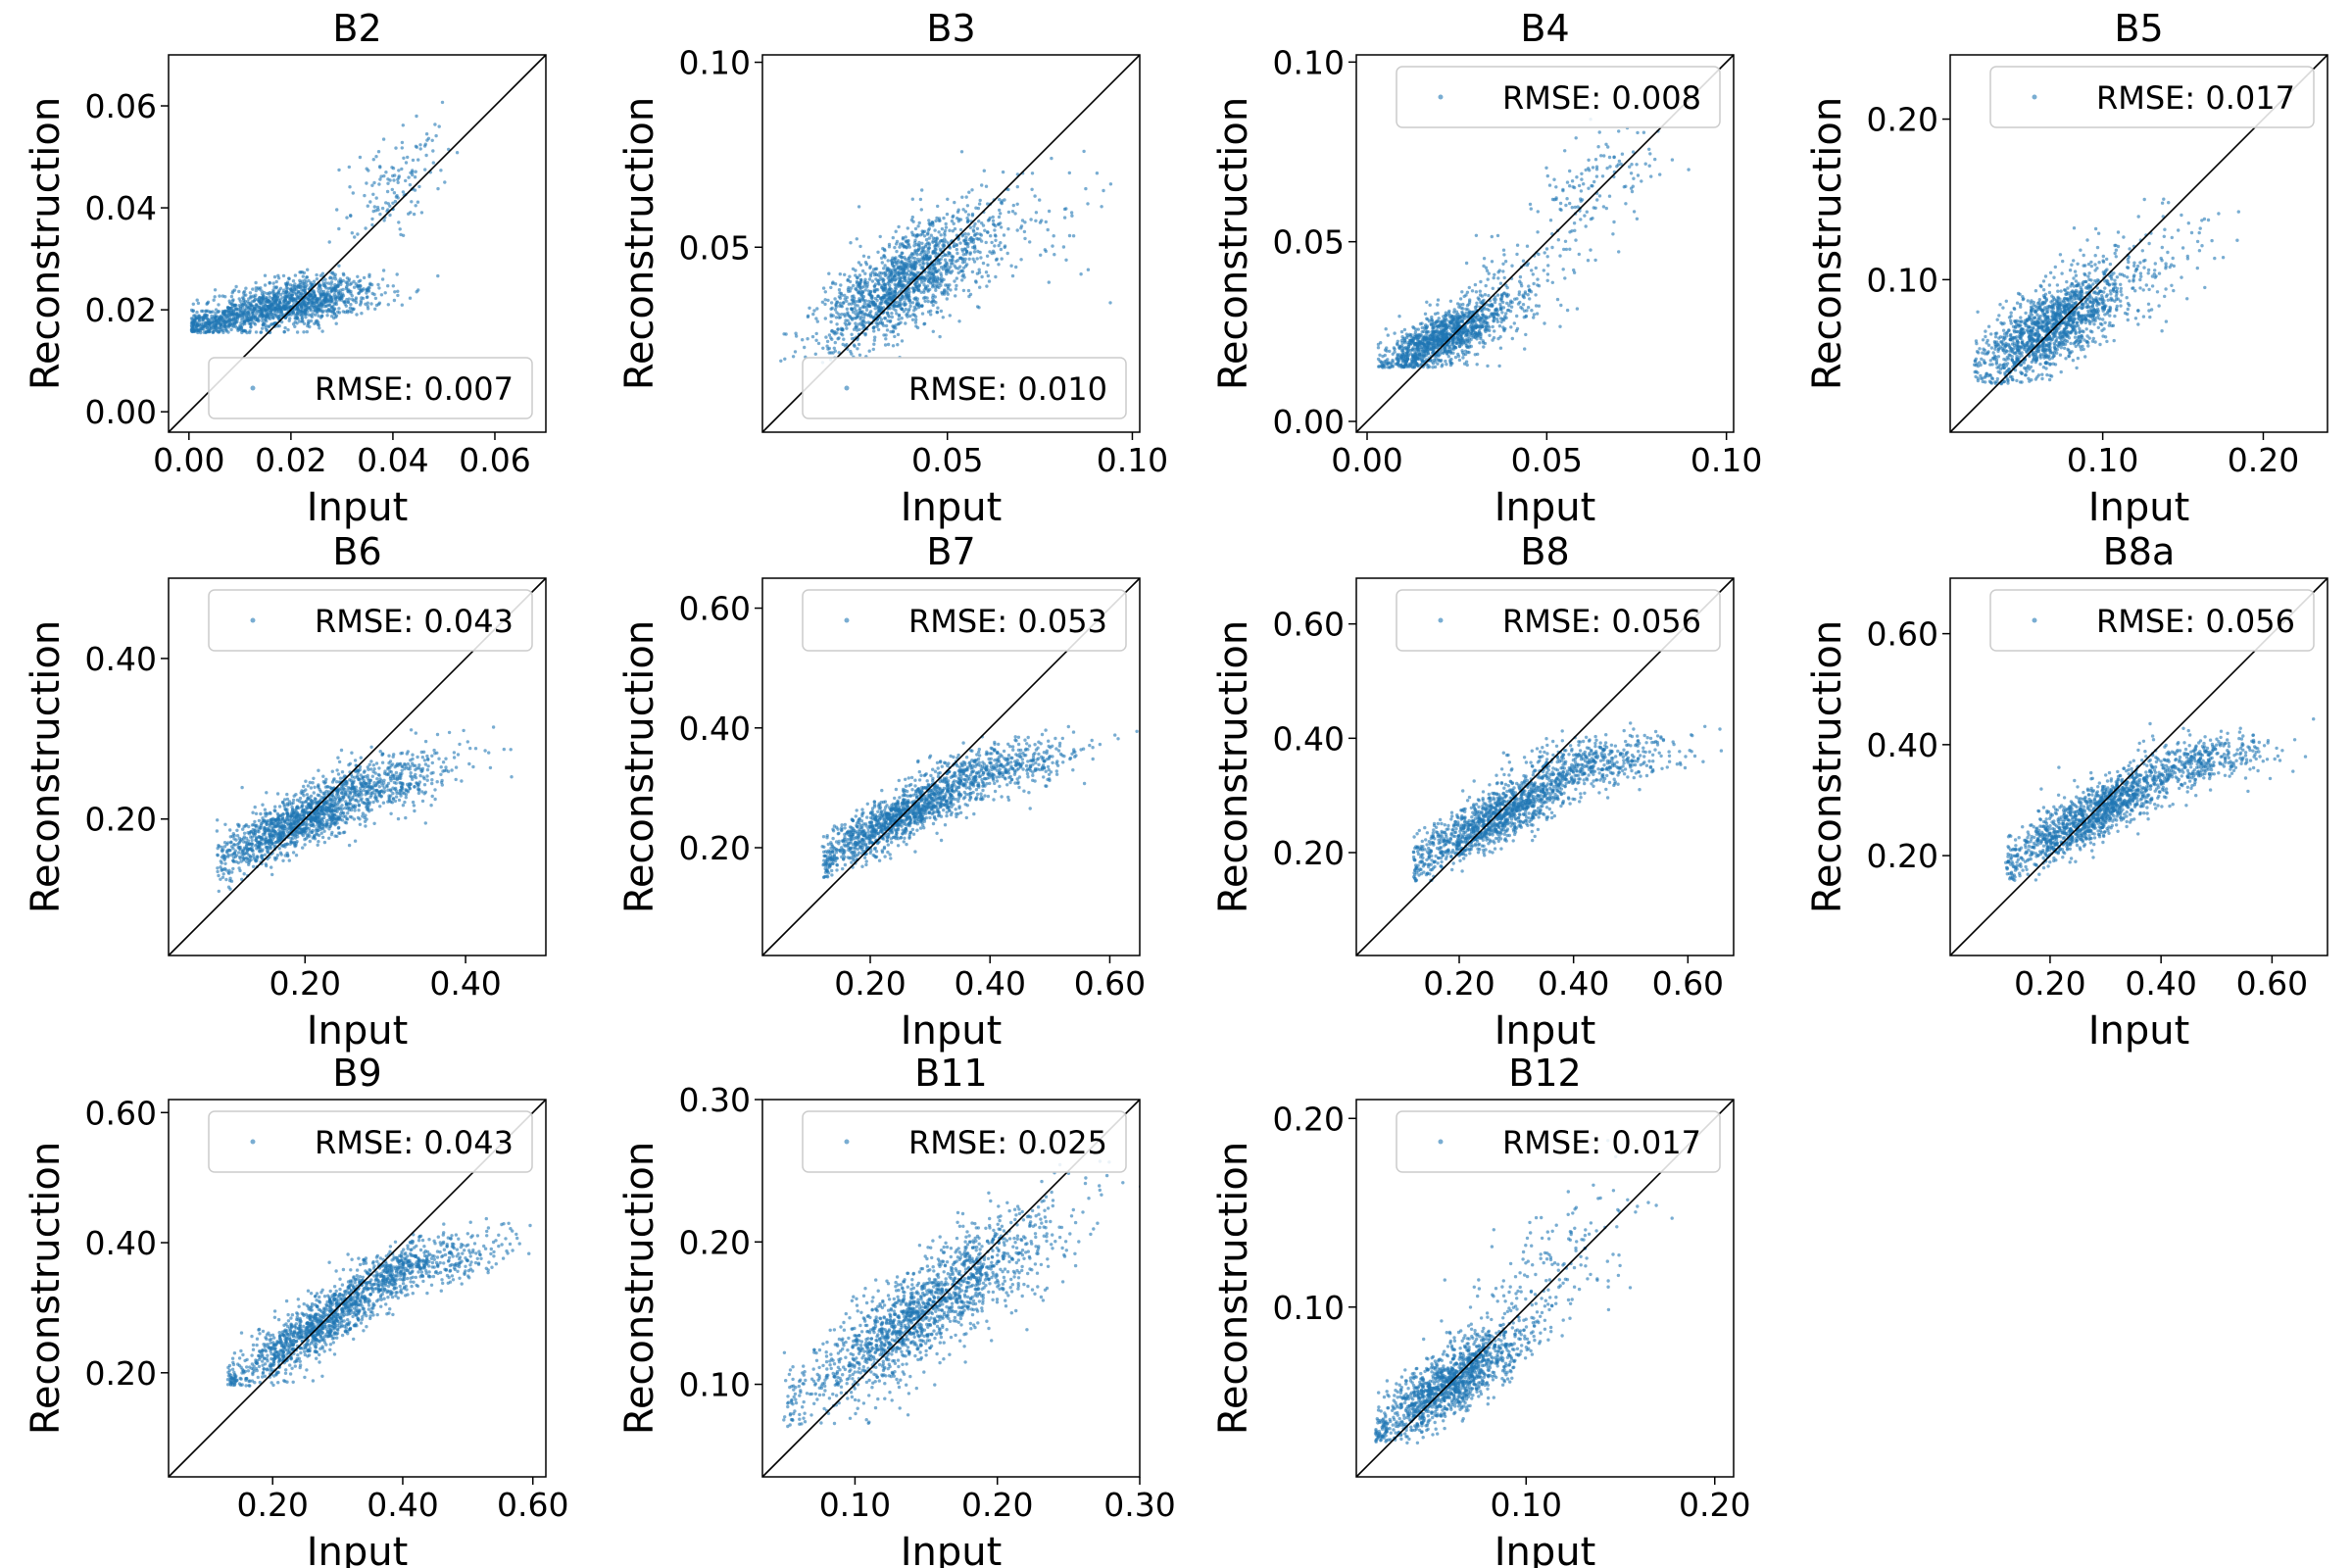 The width and height of the screenshot is (2352, 1568). Describe the element at coordinates (1547, 460) in the screenshot. I see `x-tick-label: 0.05` at that location.